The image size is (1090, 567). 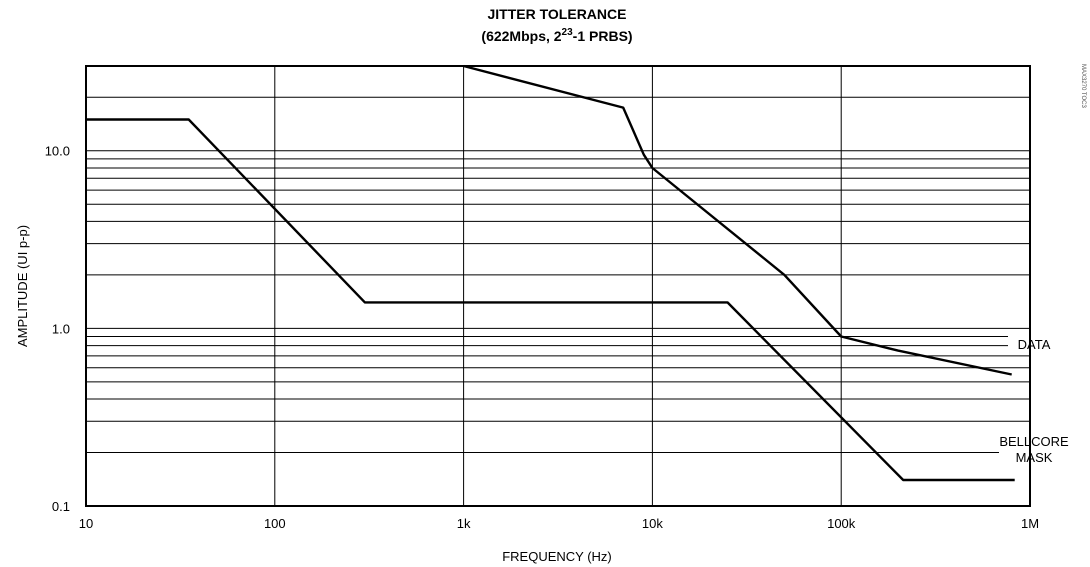 What do you see at coordinates (464, 523) in the screenshot?
I see `x-tick-label: 1k` at bounding box center [464, 523].